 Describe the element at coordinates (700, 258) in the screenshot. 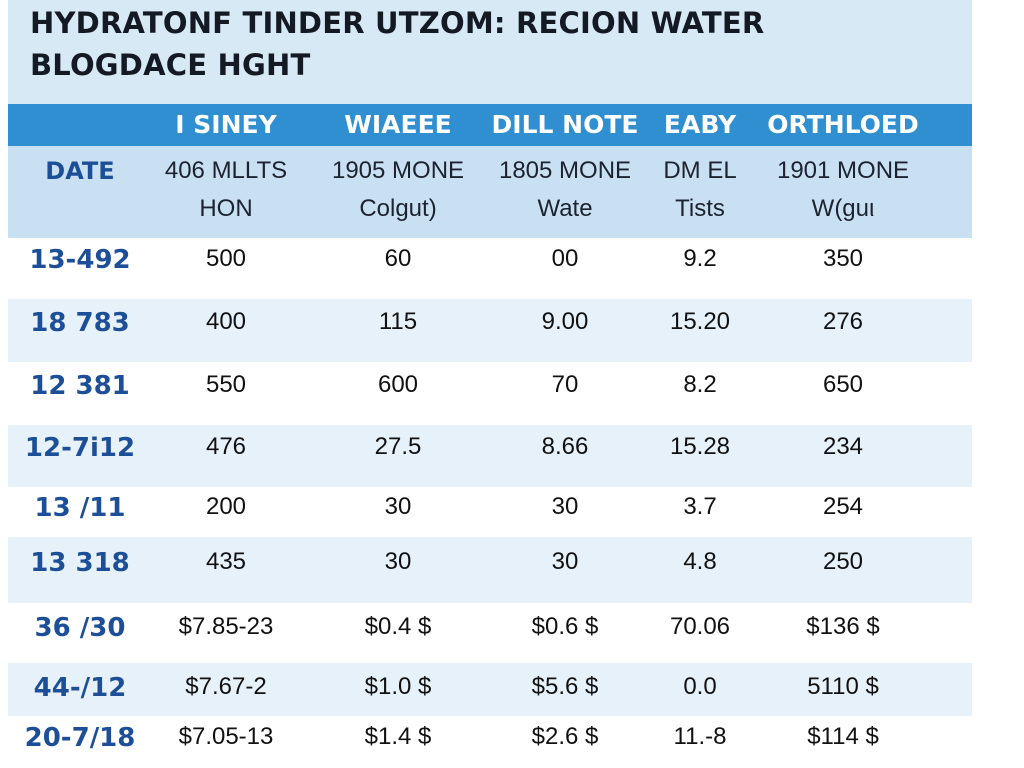

I see `table-cell: 9.2` at that location.